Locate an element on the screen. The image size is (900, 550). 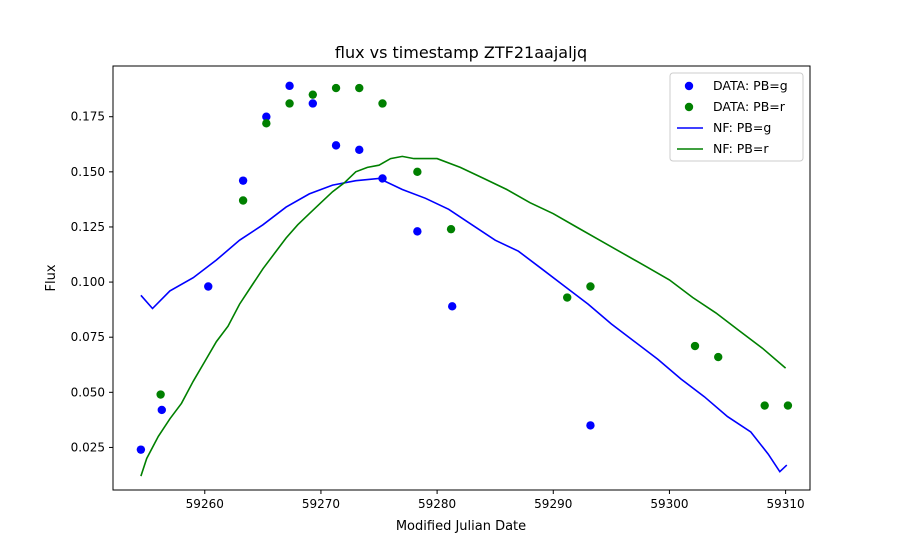
chart-title: flux vs timestamp ZTF21aajaljq is located at coordinates (461, 52).